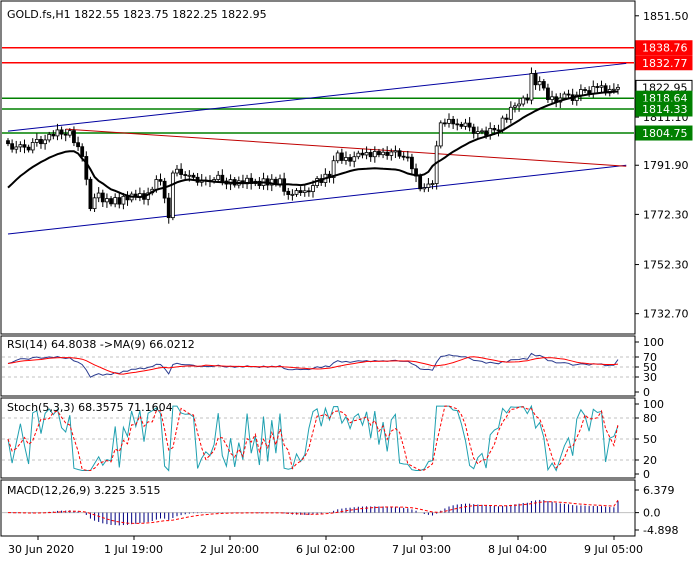 The width and height of the screenshot is (700, 564). I want to click on support-price-label: 1814.33, so click(665, 109).